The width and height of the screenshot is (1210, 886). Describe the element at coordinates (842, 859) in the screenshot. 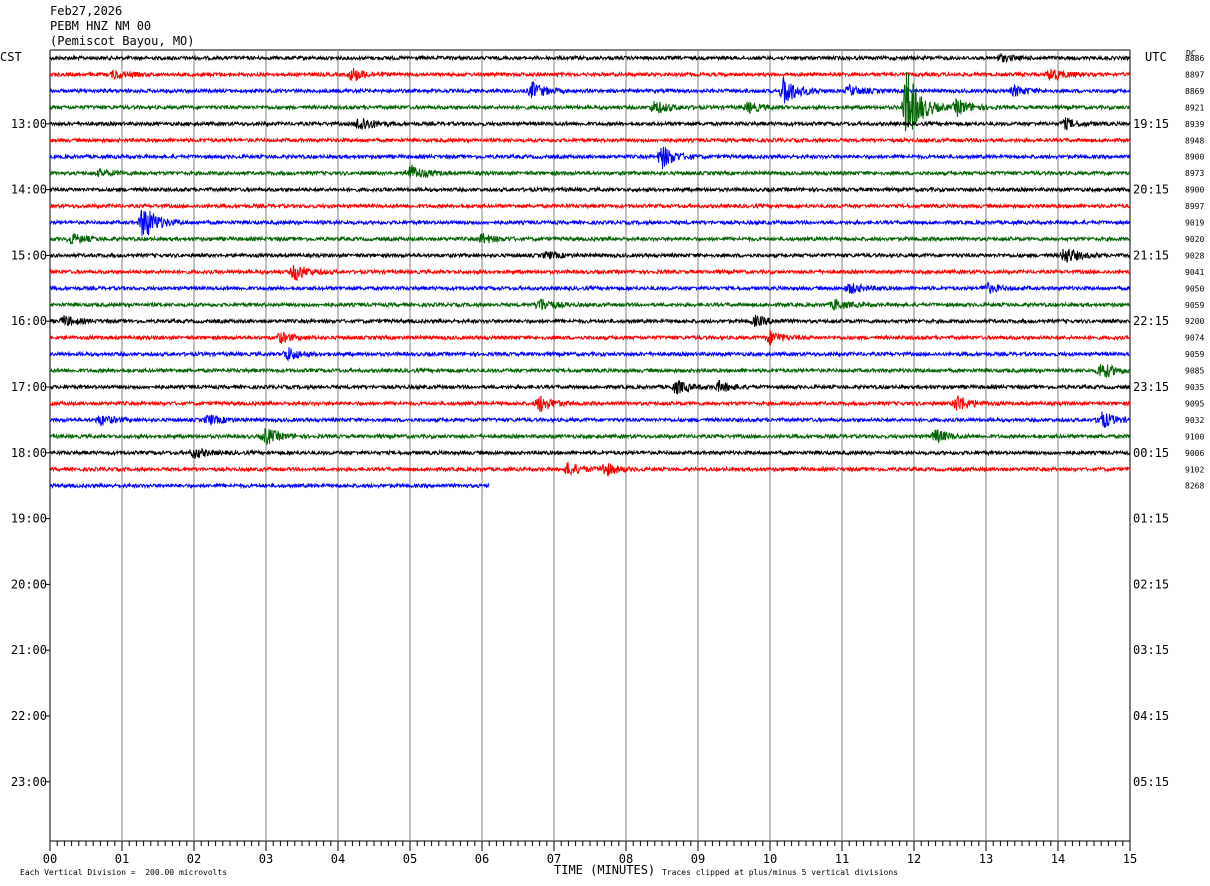

I see `x-tick-label: 11` at that location.